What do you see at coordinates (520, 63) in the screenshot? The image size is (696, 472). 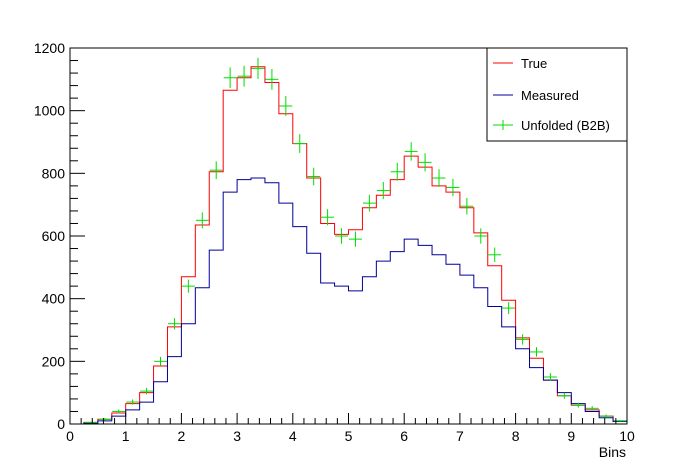 I see `legend-entry-true: True` at bounding box center [520, 63].